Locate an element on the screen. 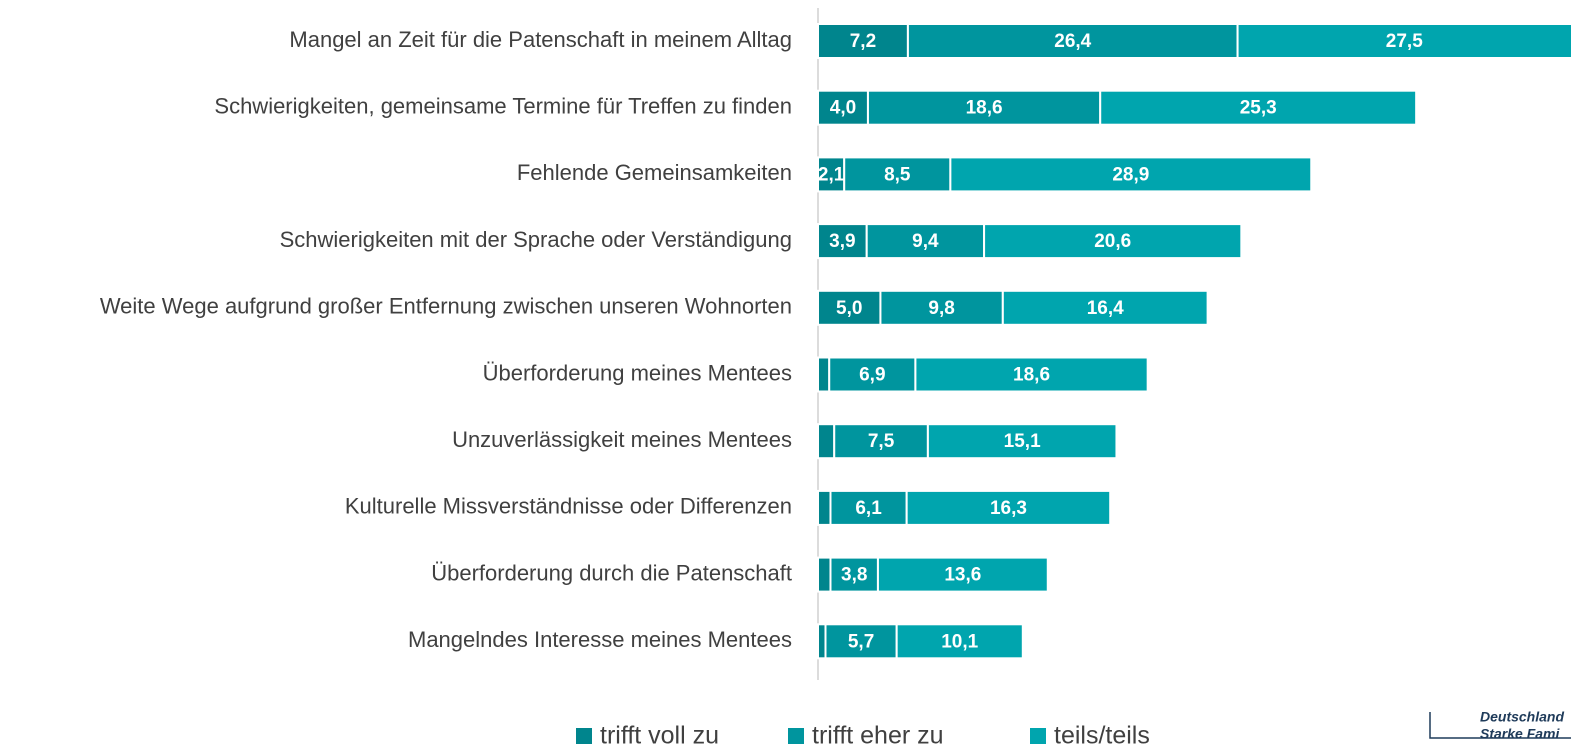 Image resolution: width=1571 pixels, height=748 pixels. legend-label: teils/teils is located at coordinates (1102, 735).